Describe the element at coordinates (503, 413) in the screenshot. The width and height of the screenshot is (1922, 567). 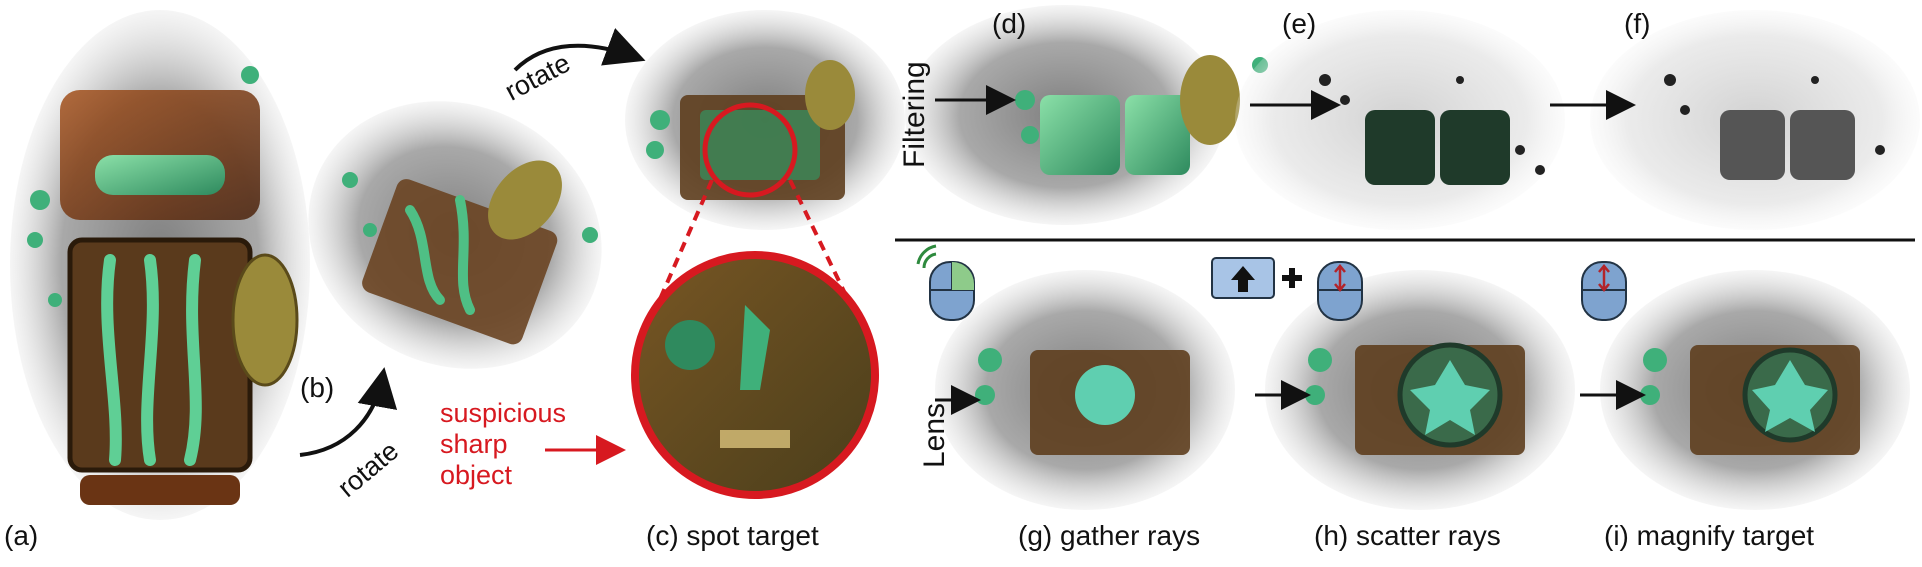
I see `annotation-line-1: suspicious` at that location.